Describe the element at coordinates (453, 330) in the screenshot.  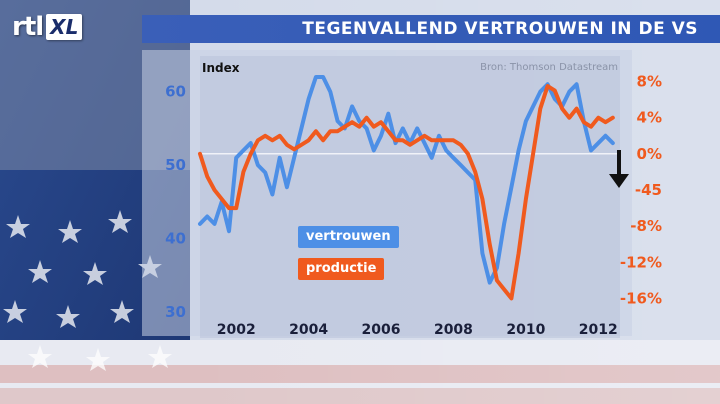
I see `x-tick-label: 2008` at that location.